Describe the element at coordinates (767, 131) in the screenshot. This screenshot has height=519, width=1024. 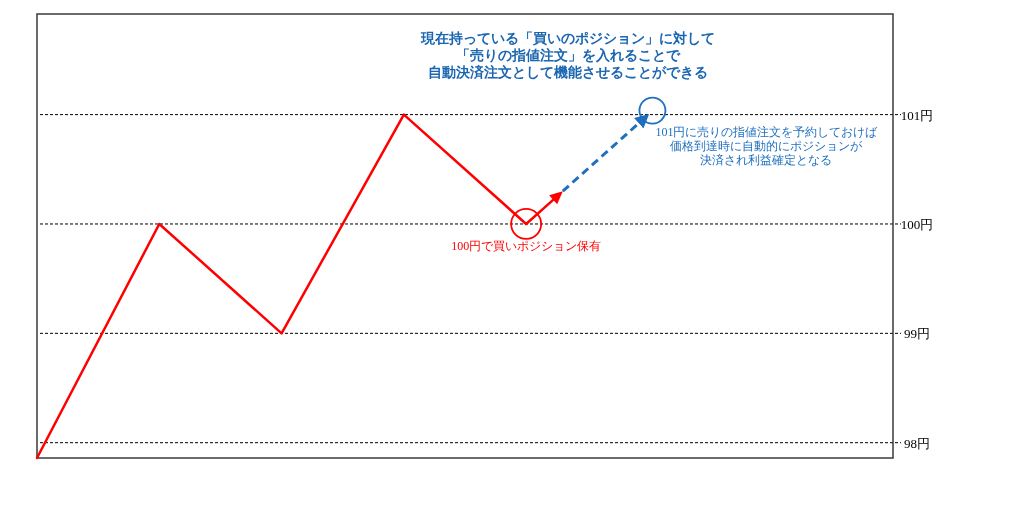
I see `annotation: 101円に売りの指値注文を予約しておけば` at that location.